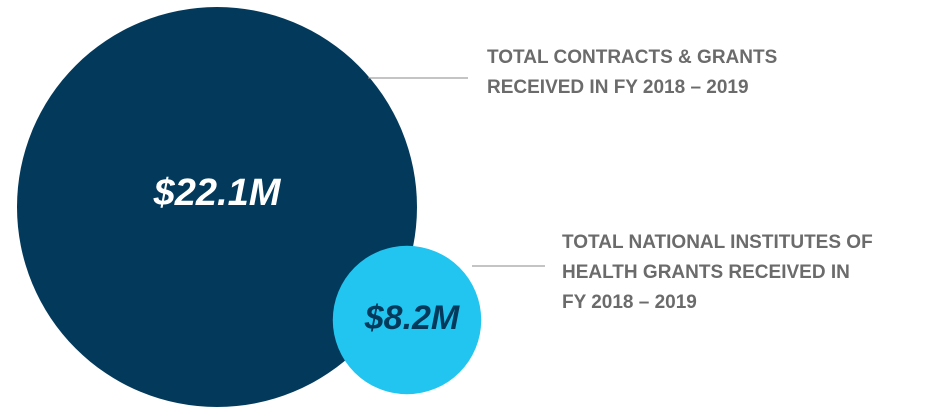  Describe the element at coordinates (717, 242) in the screenshot. I see `category-label: TOTAL NATIONAL INSTITUTES OF` at that location.